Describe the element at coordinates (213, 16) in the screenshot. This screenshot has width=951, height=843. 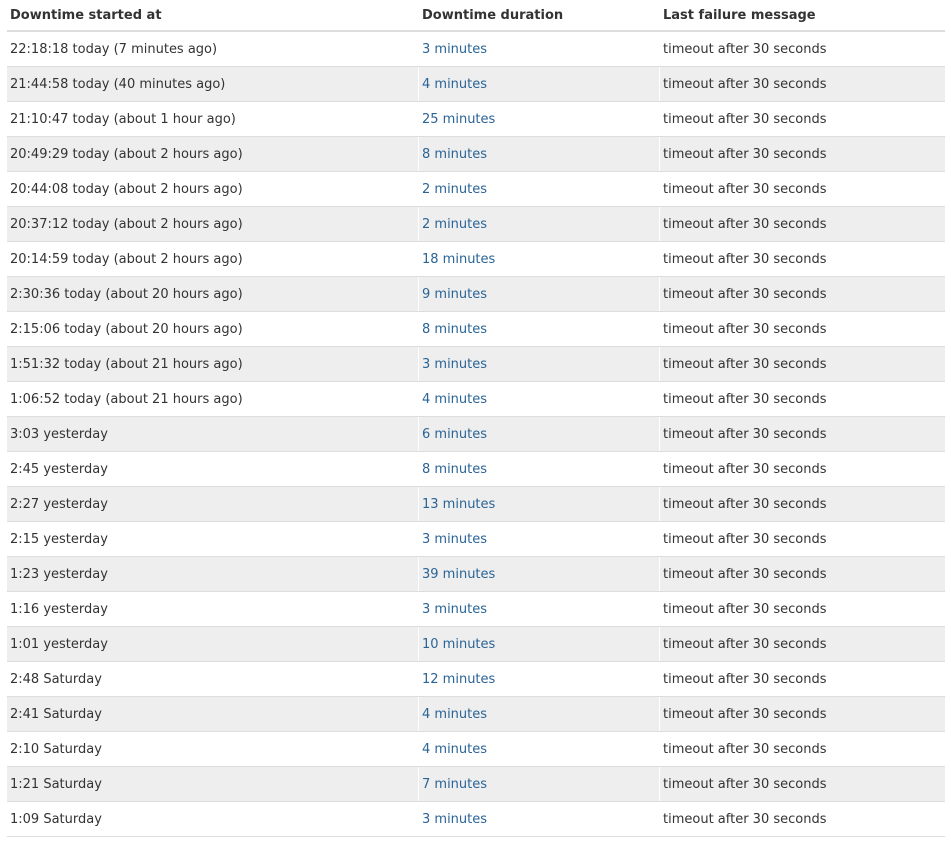
I see `header-started-at: Downtime started at` at that location.